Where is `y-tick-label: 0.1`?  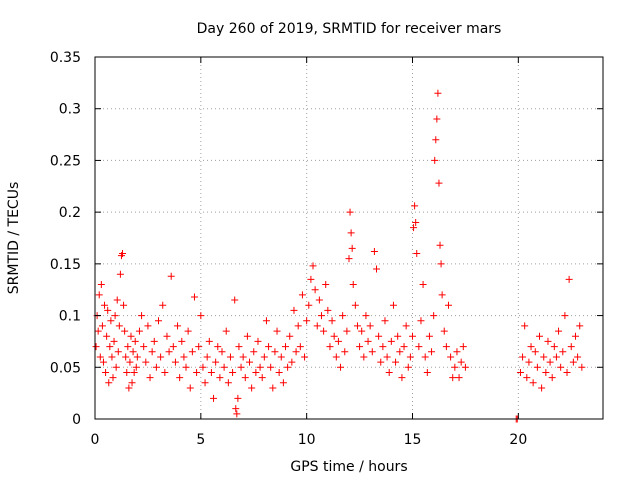
y-tick-label: 0.1 is located at coordinates (70, 317).